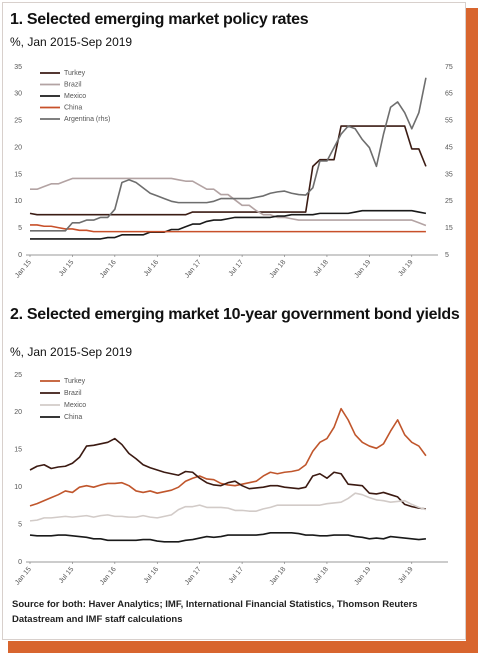 The width and height of the screenshot is (480, 653). What do you see at coordinates (449, 201) in the screenshot?
I see `y2-tick-label: 25` at bounding box center [449, 201].